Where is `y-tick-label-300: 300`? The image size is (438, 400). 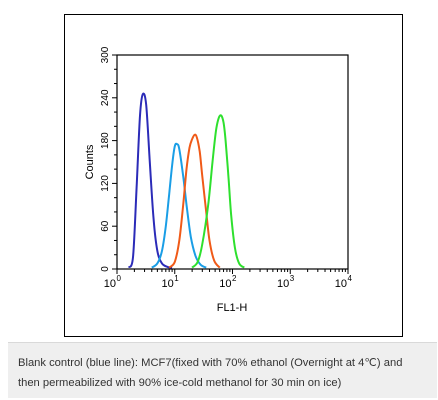 y-tick-label-300: 300 is located at coordinates (105, 54).